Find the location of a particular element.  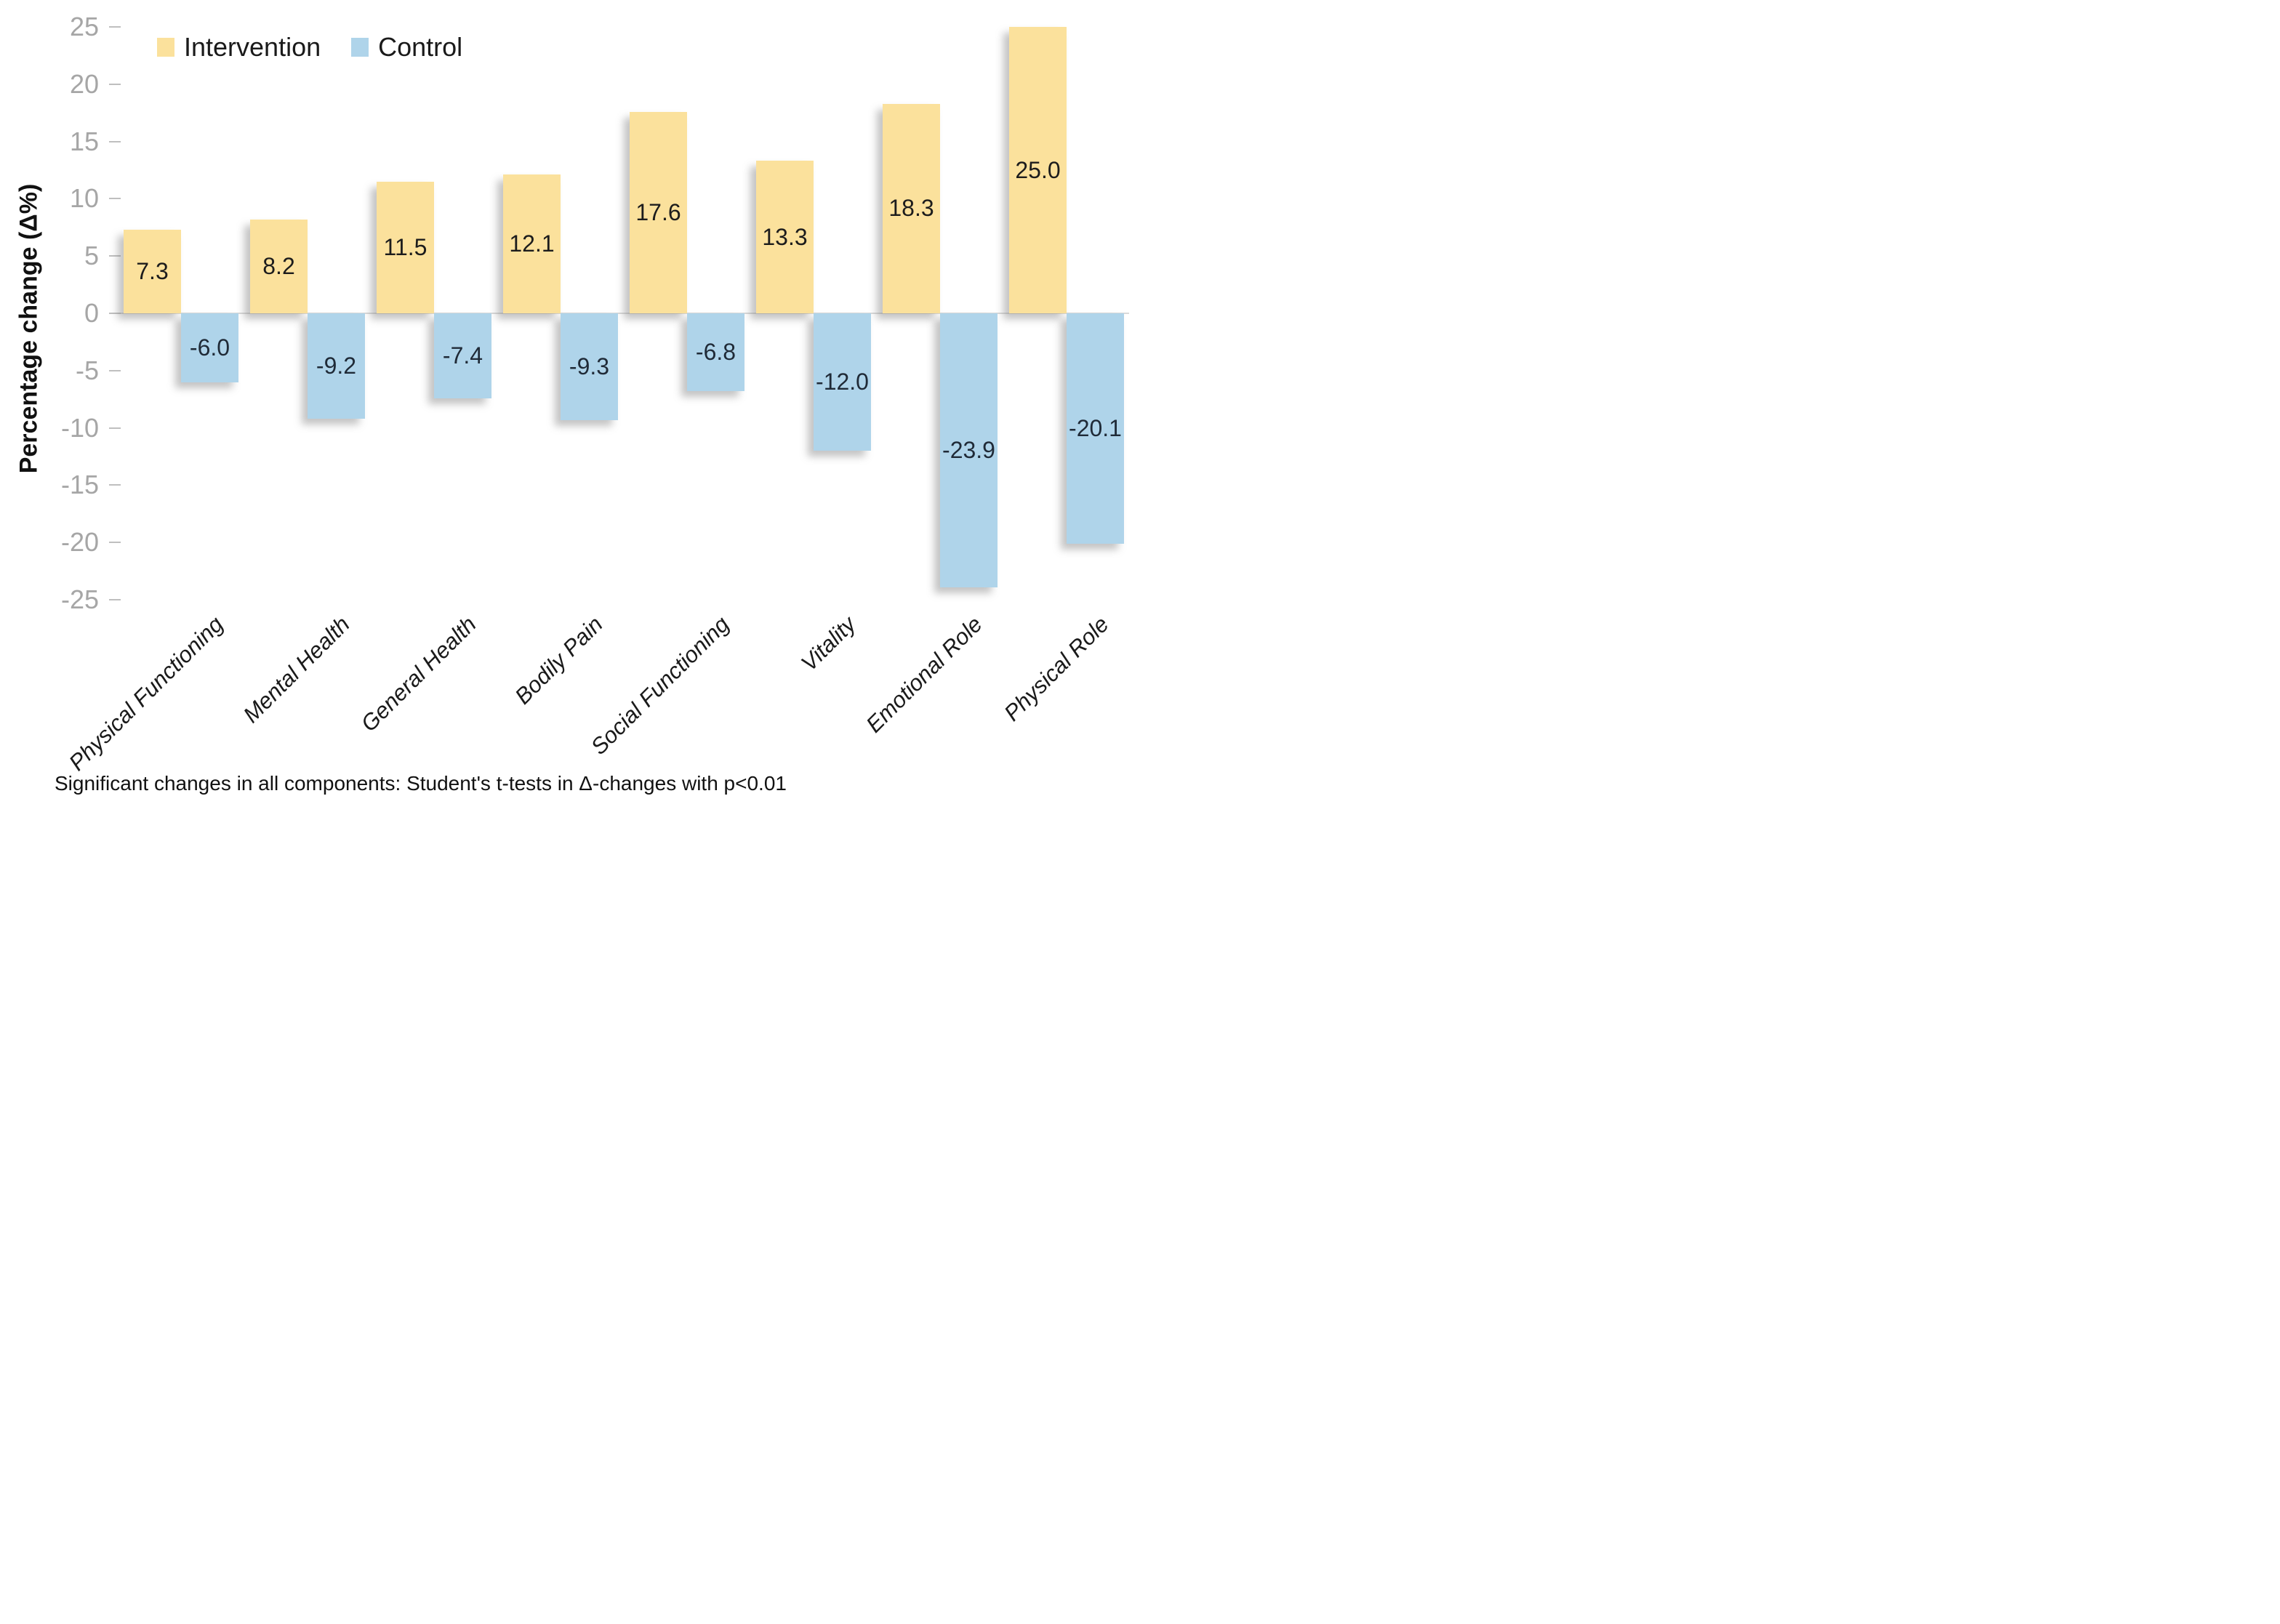

legend: Intervention Control is located at coordinates (309, 47).